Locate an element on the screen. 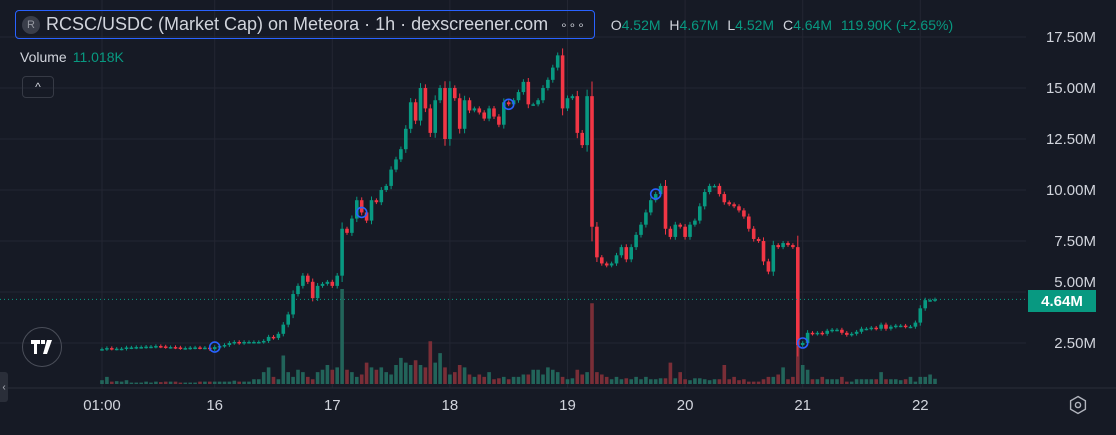 This screenshot has height=435, width=1116. ellipsis-icon: ∘∘∘ is located at coordinates (573, 24).